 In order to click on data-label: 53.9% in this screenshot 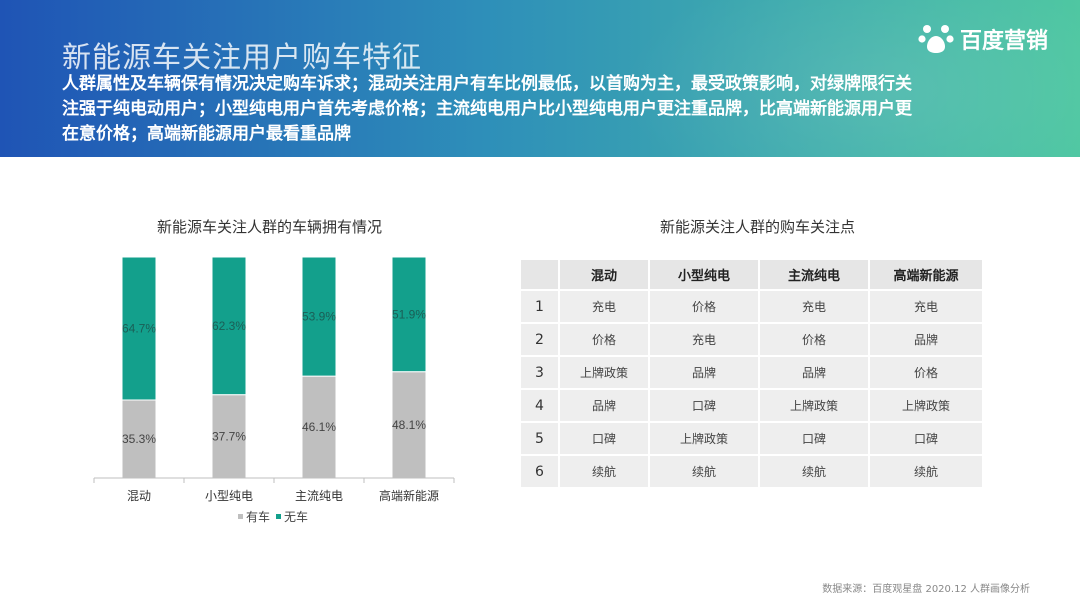, I will do `click(319, 317)`.